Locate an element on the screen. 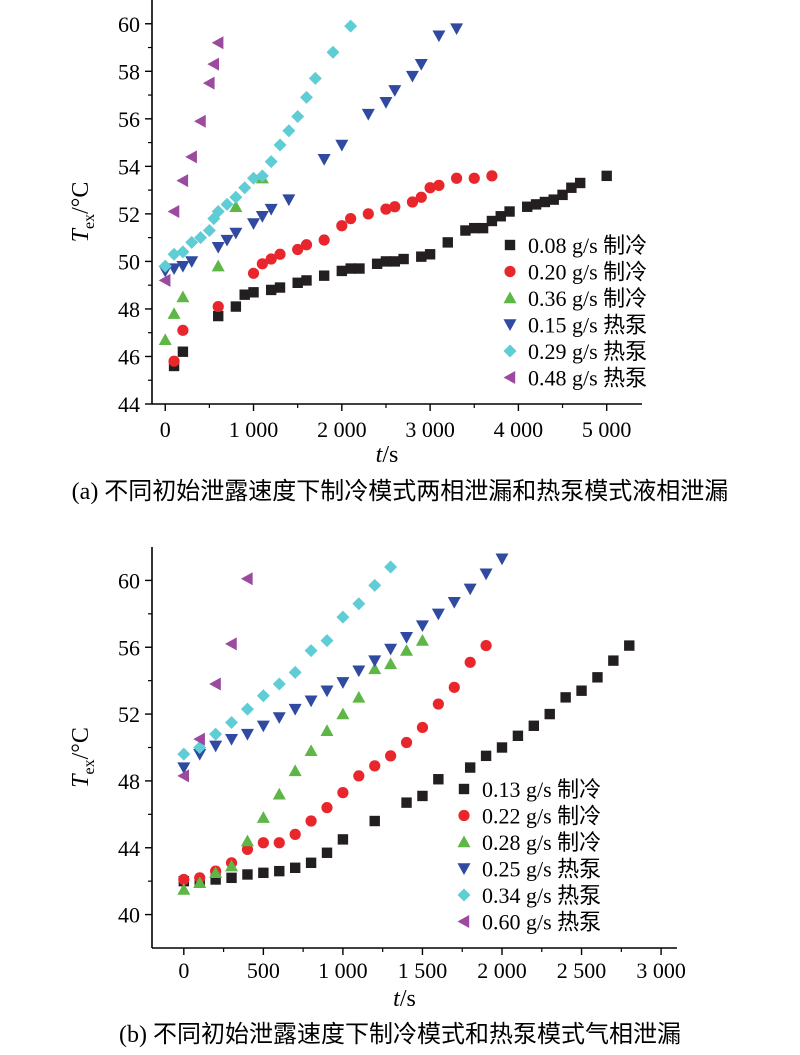  y-tick-label: 56 is located at coordinates (129, 647).